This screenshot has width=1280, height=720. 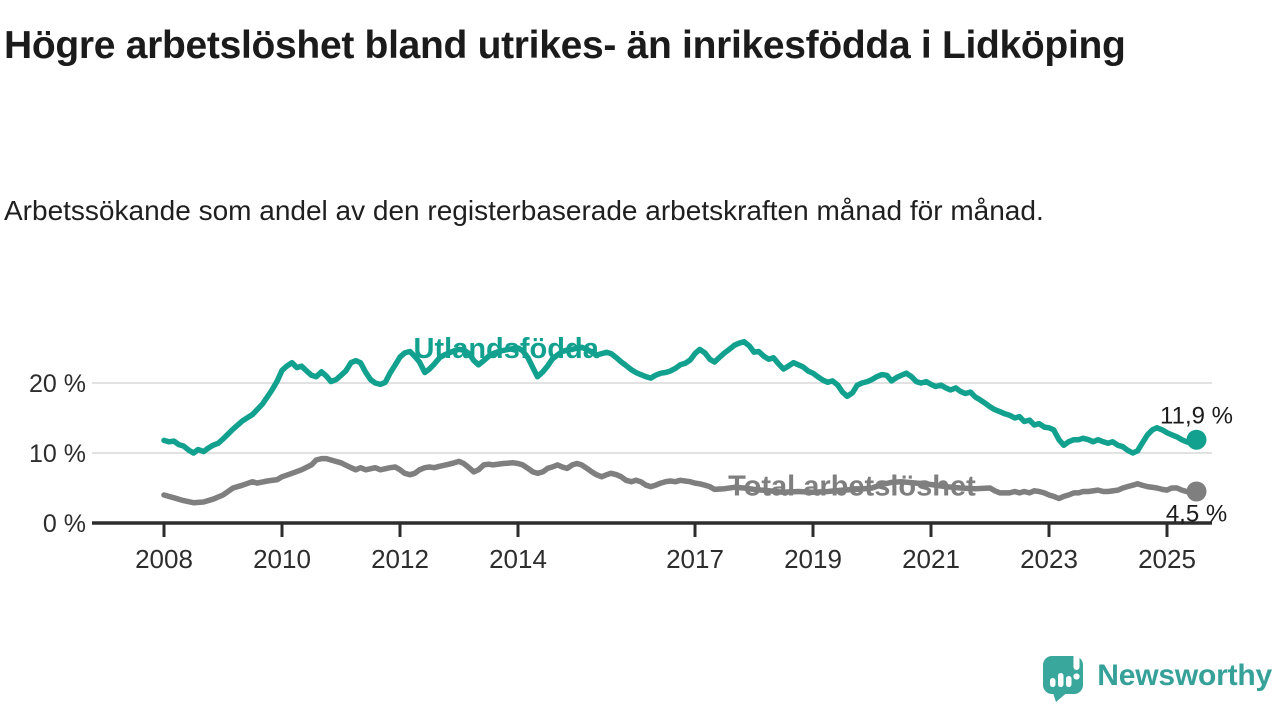 I want to click on logo-exclamation-icon, so click(x=1076, y=665).